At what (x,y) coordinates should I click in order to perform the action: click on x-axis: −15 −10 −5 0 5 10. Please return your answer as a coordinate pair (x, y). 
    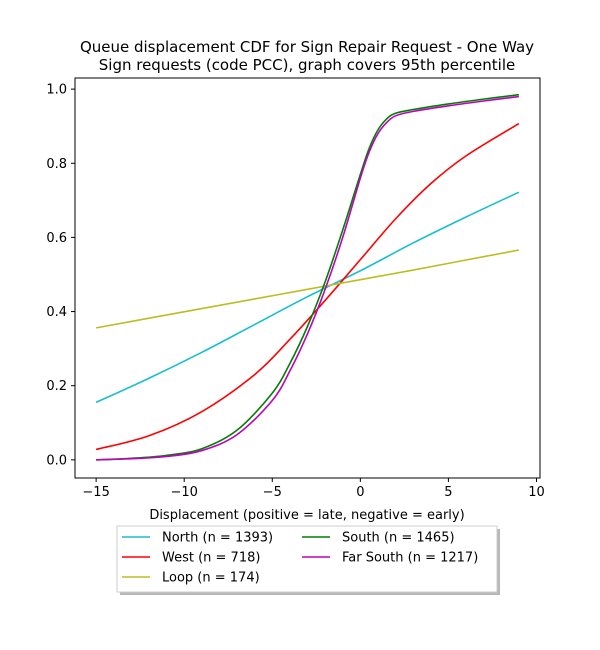
    Looking at the image, I should click on (313, 489).